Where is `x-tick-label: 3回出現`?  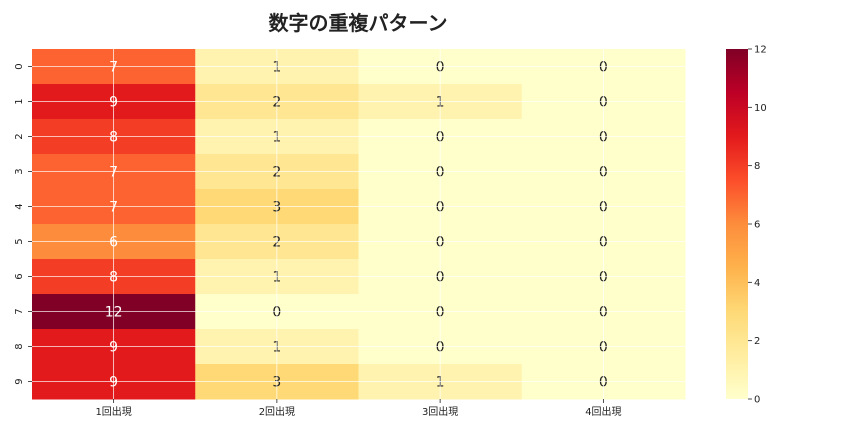
x-tick-label: 3回出現 is located at coordinates (440, 411).